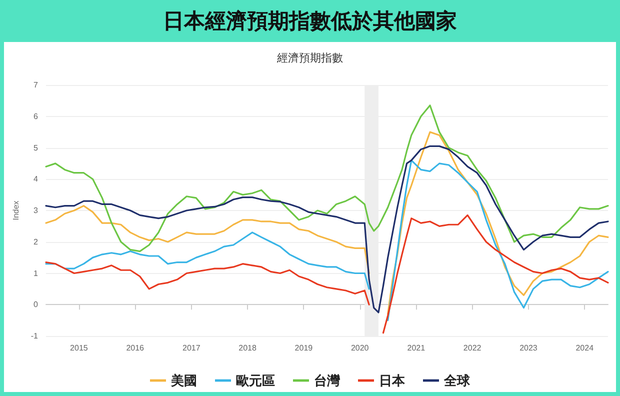  Describe the element at coordinates (34, 336) in the screenshot. I see `y-tick-label: -1` at that location.